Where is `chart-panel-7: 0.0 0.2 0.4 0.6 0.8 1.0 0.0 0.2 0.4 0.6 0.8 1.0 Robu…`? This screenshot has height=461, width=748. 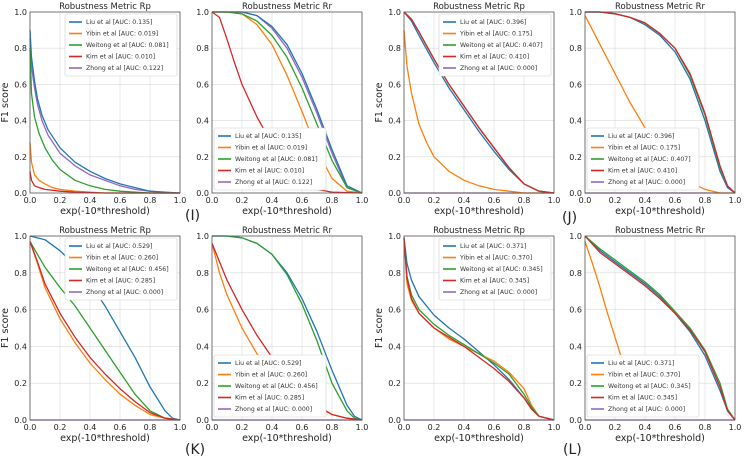
chart-panel-7: 0.0 0.2 0.4 0.6 0.8 1.0 0.0 0.2 0.4 0.6 0.8 1.0 Robu… is located at coordinates (467, 335).